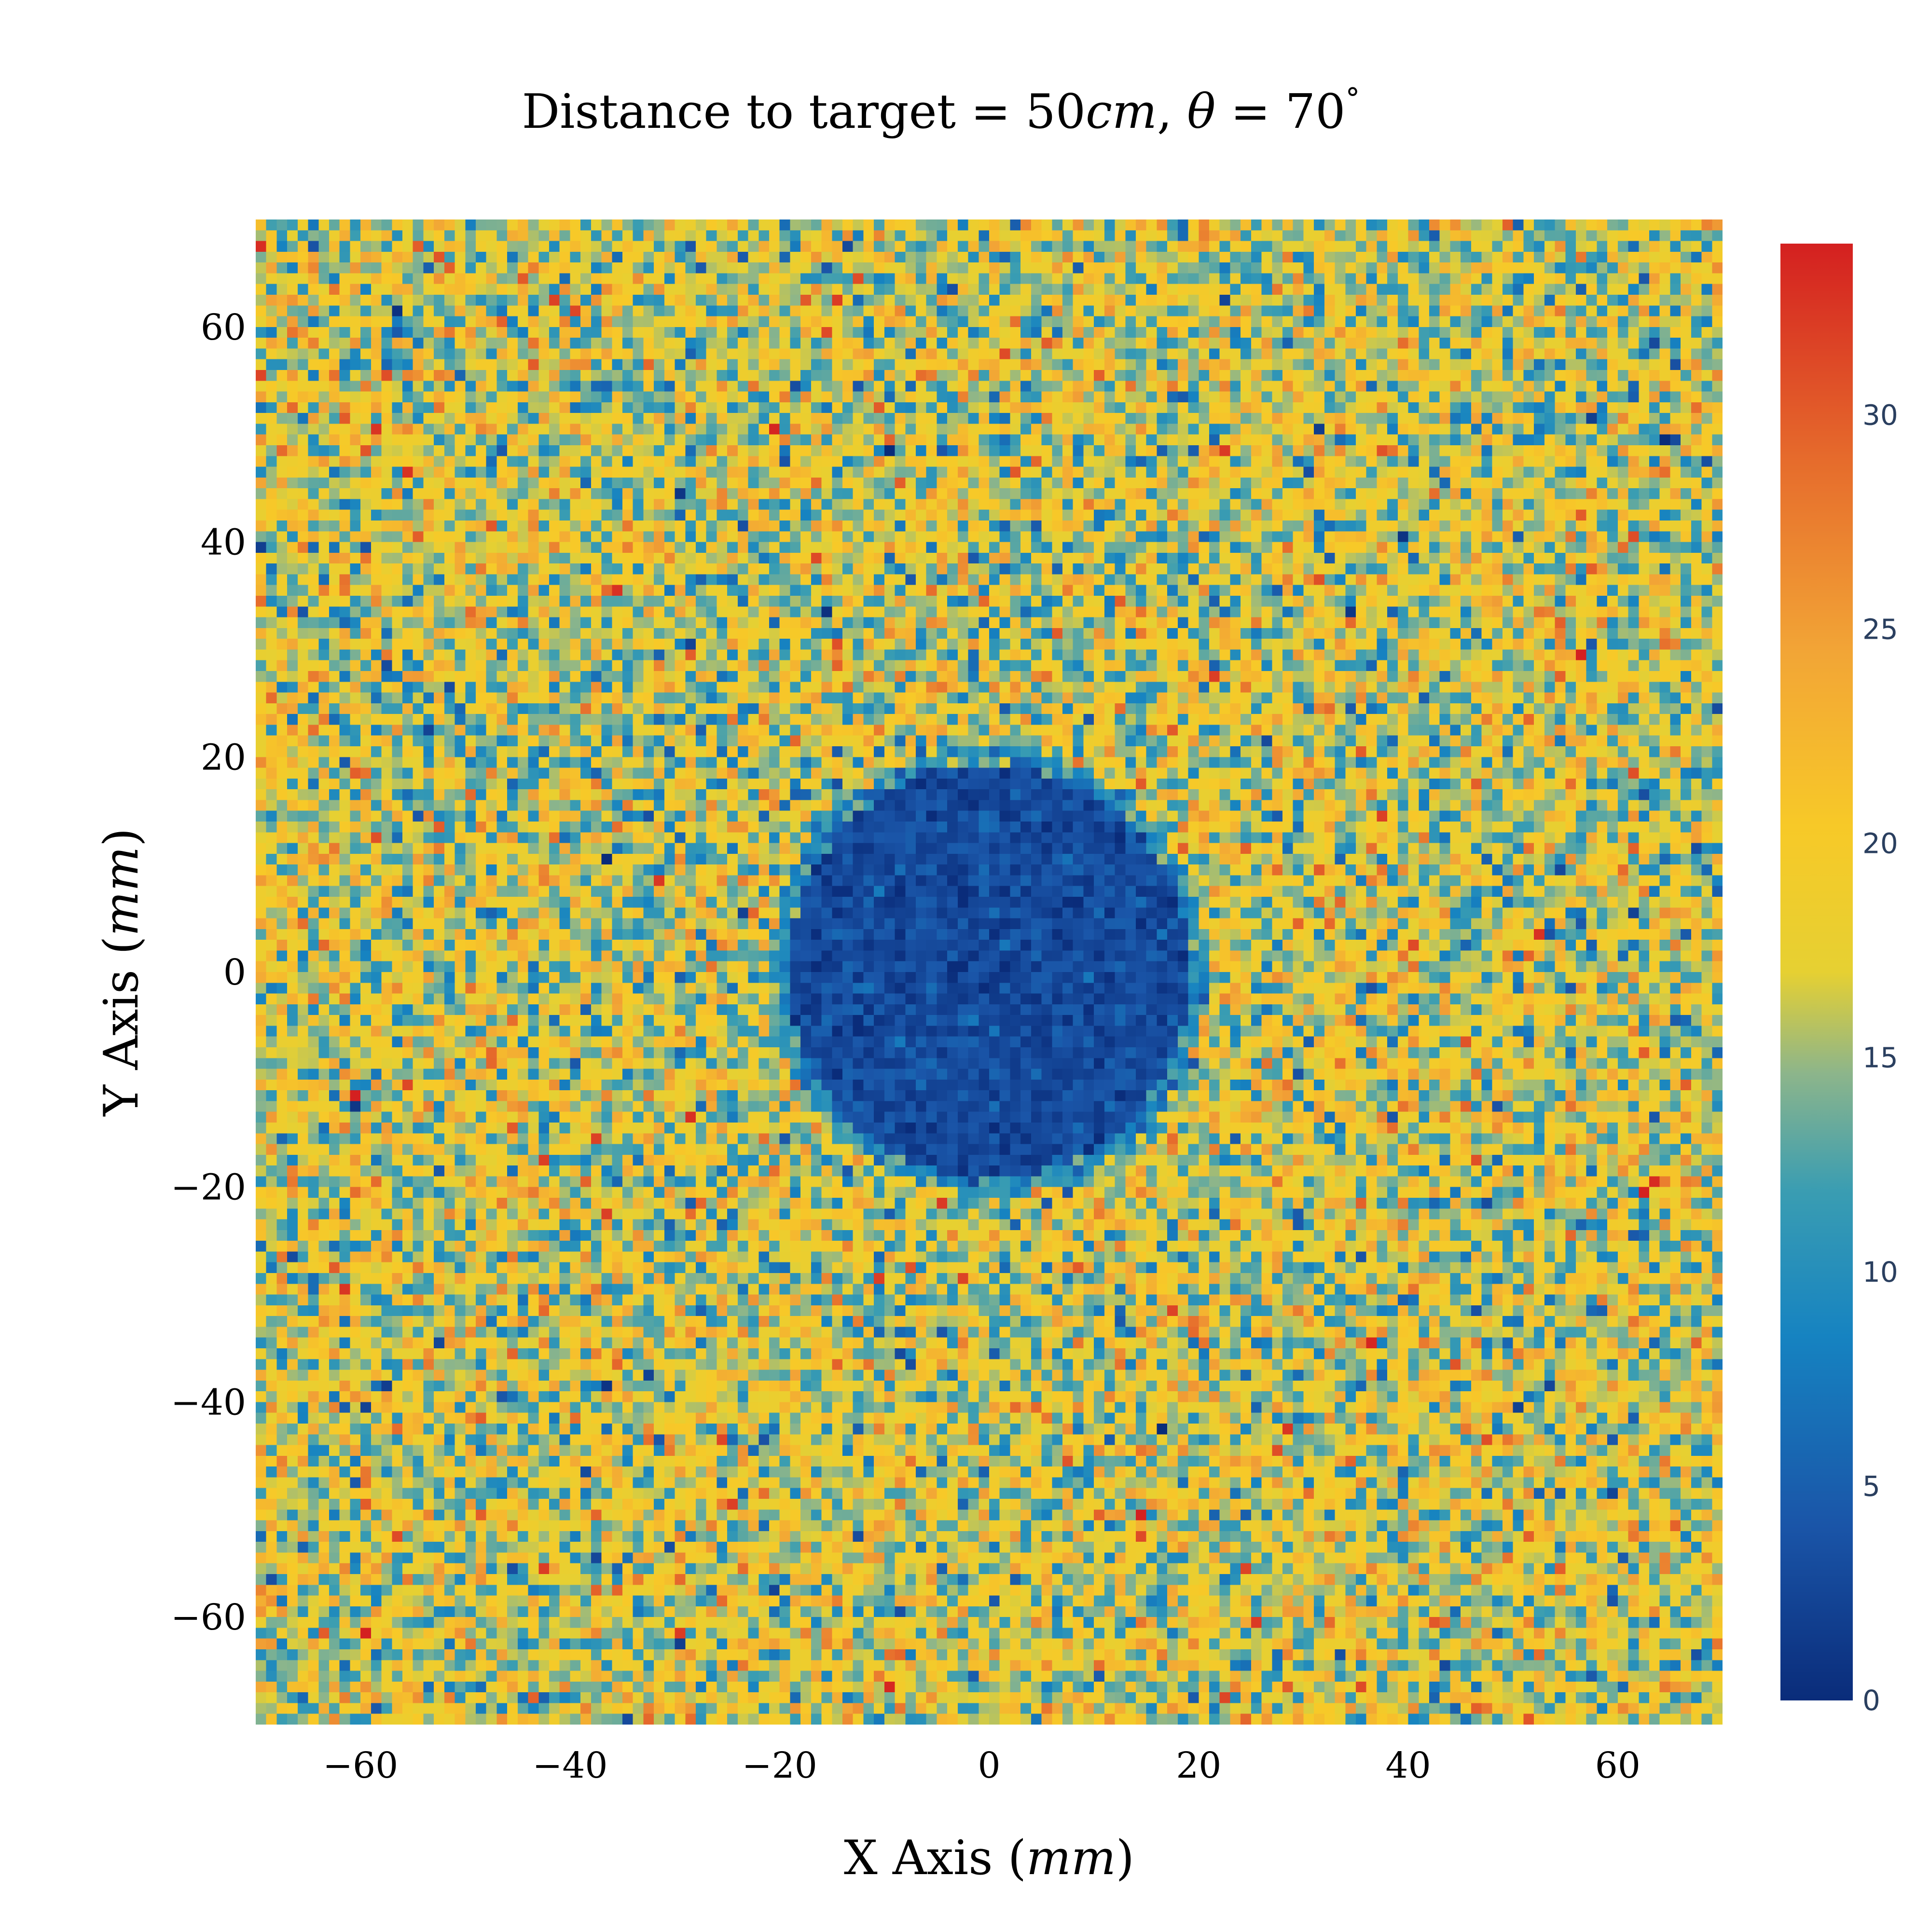 The height and width of the screenshot is (1932, 1930). Describe the element at coordinates (989, 1858) in the screenshot. I see `x-axis-title: X Axis (mm)` at that location.